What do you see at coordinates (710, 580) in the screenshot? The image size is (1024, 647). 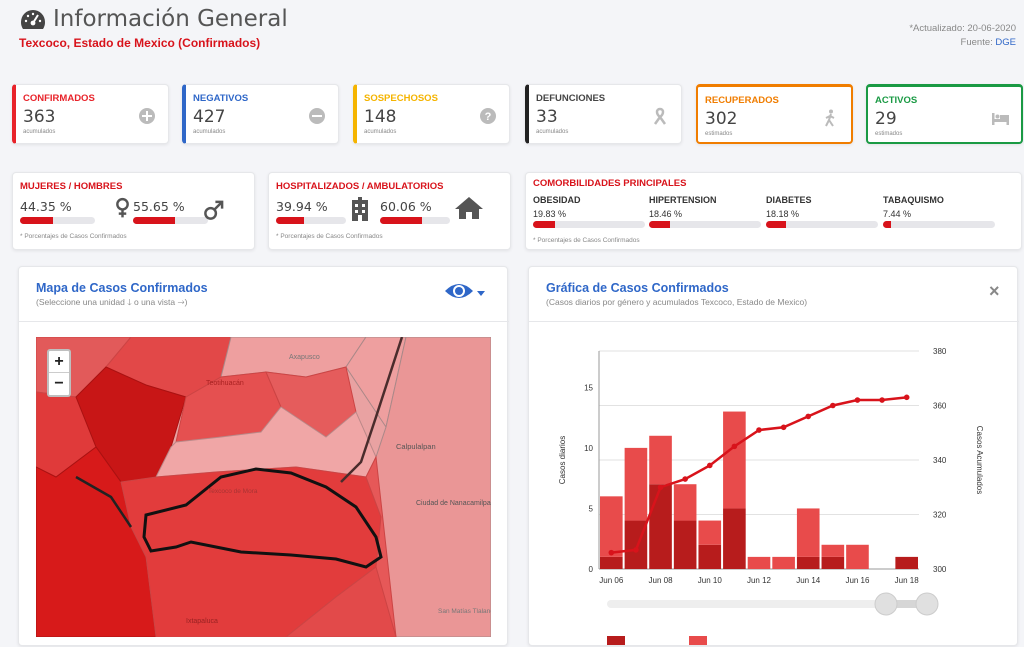 I see `x-tick-label: Jun 10` at bounding box center [710, 580].